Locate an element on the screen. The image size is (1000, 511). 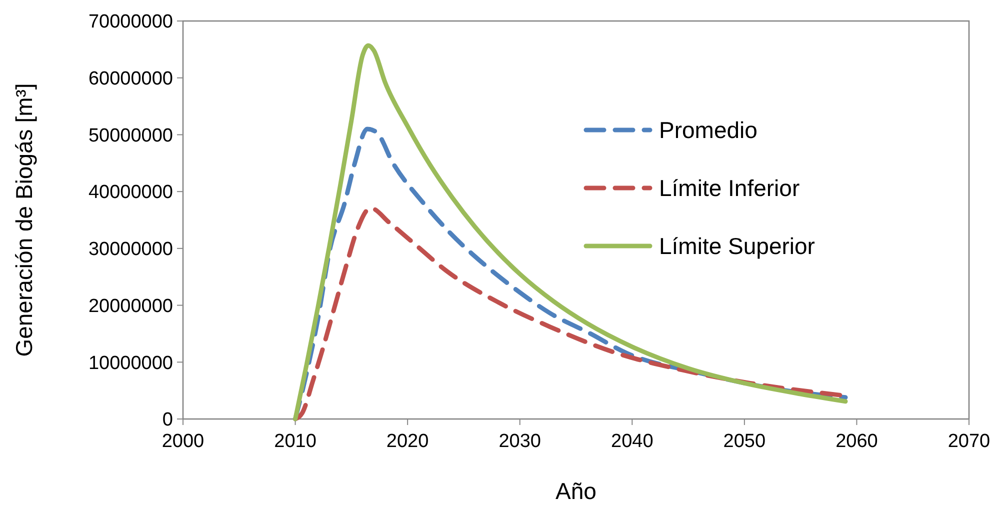
y-axis-title: Generación de Biogás [m³] is located at coordinates (24, 220).